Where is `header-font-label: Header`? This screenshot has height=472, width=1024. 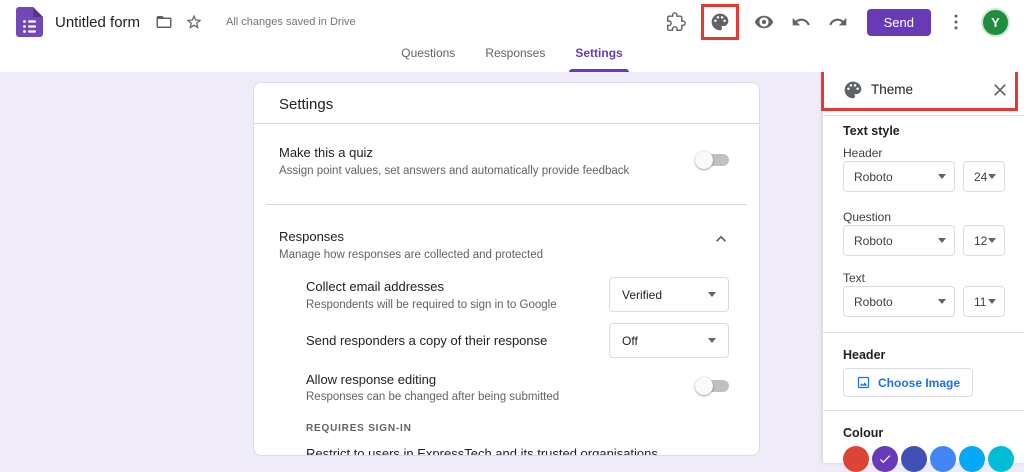
header-font-label: Header is located at coordinates (863, 153).